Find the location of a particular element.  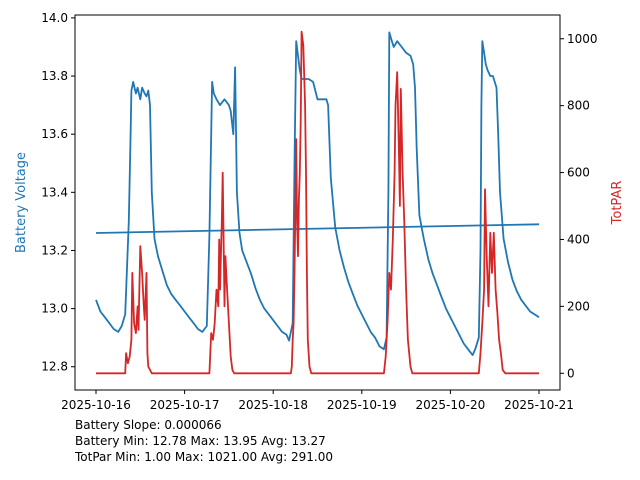

left-y-tick-label: 13.2 is located at coordinates (54, 250).